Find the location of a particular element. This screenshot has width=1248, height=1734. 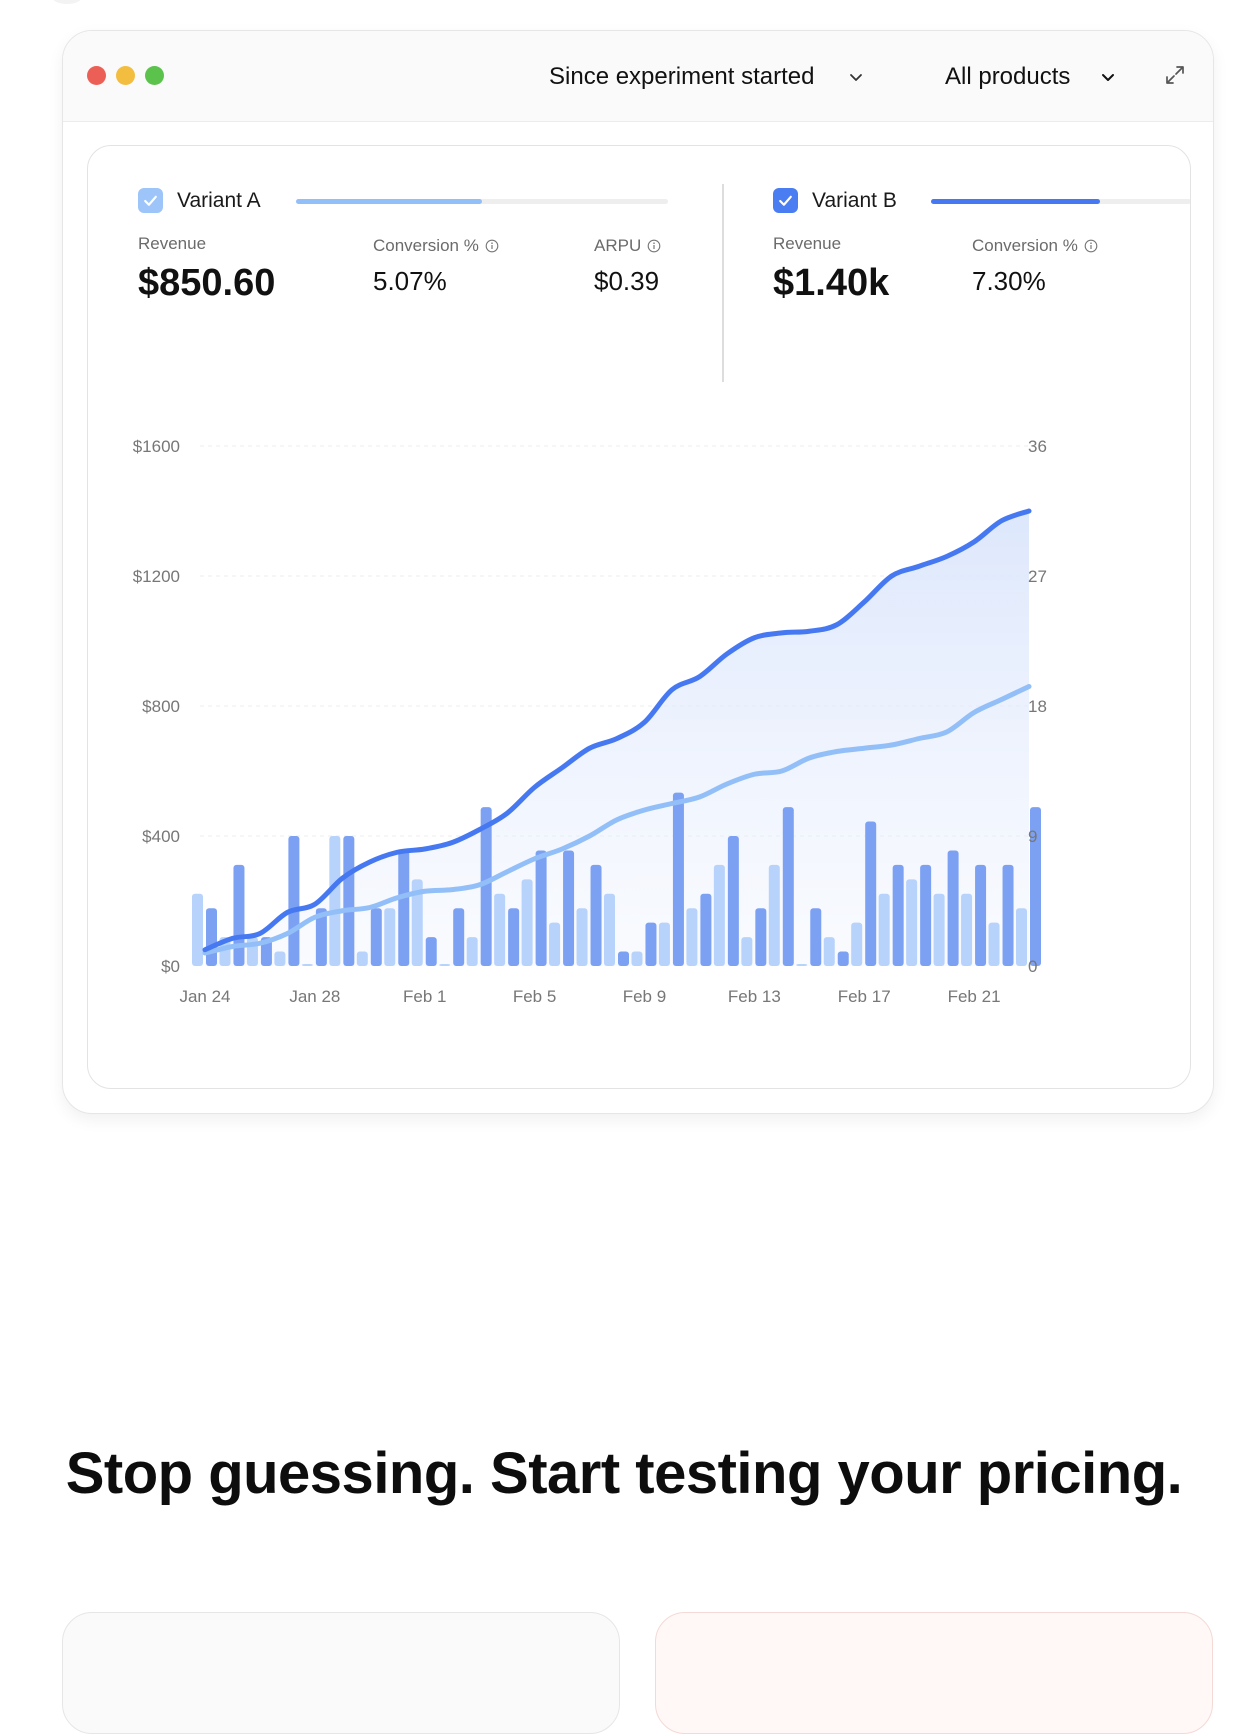

variant-b-checkbox is located at coordinates (785, 200).